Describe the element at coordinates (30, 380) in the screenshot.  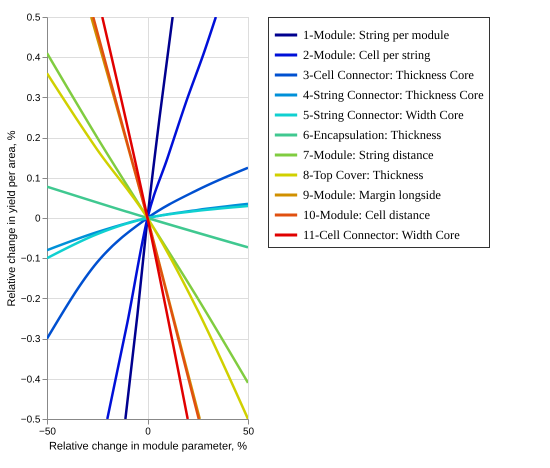
I see `y-tick-label: −0.4` at that location.